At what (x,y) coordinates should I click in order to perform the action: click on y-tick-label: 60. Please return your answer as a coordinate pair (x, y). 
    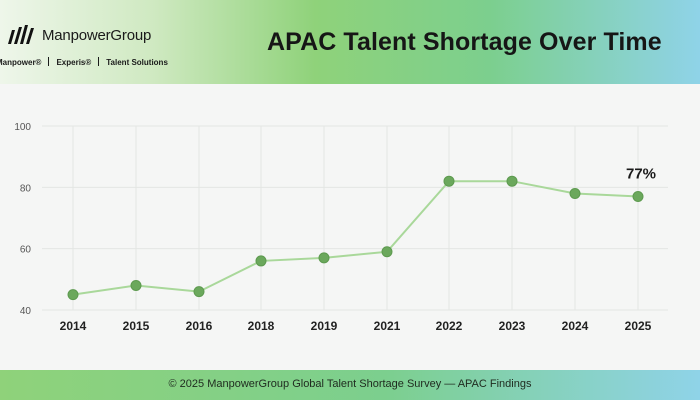
    Looking at the image, I should click on (26, 250).